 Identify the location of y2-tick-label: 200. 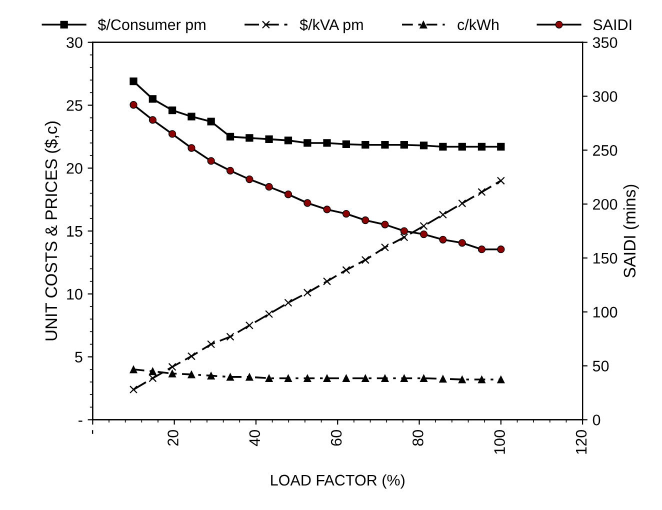
(605, 204).